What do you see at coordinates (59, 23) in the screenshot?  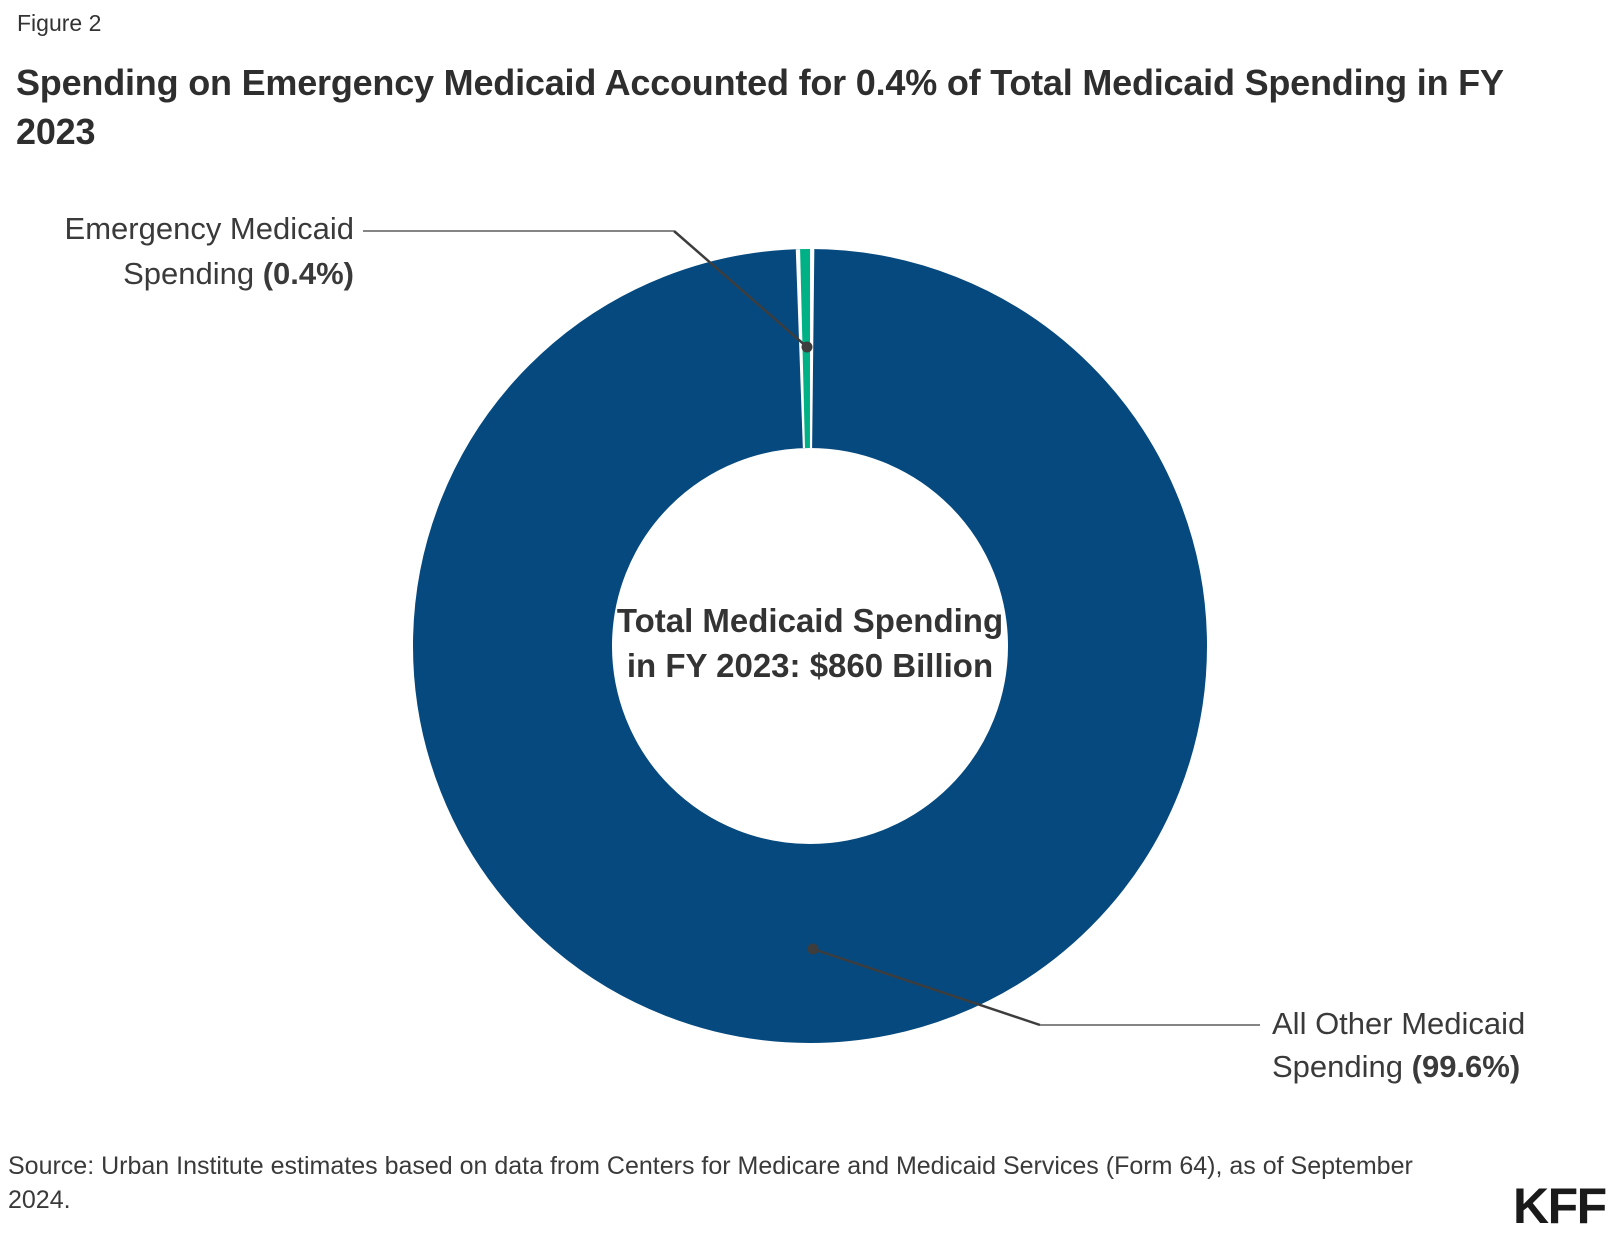 I see `figure-label: Figure 2` at bounding box center [59, 23].